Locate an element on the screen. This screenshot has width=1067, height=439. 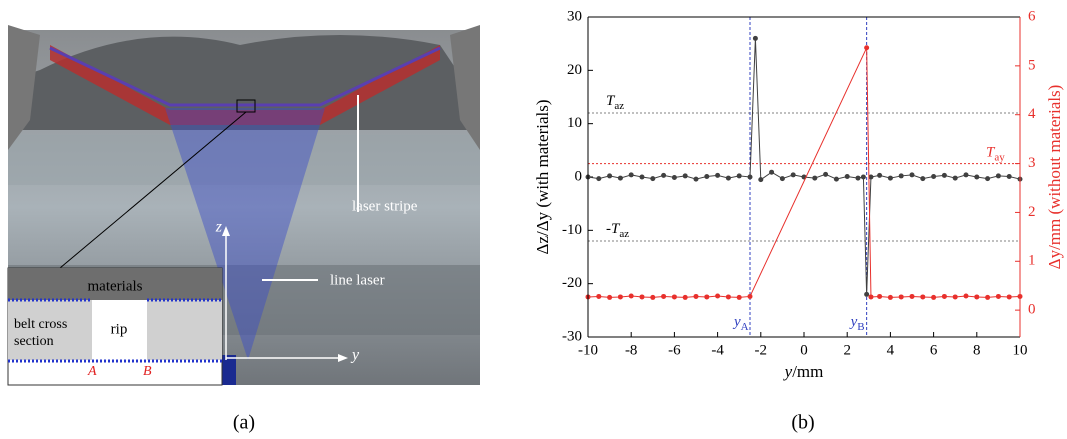
x-tick-label: 0 is located at coordinates (804, 350).